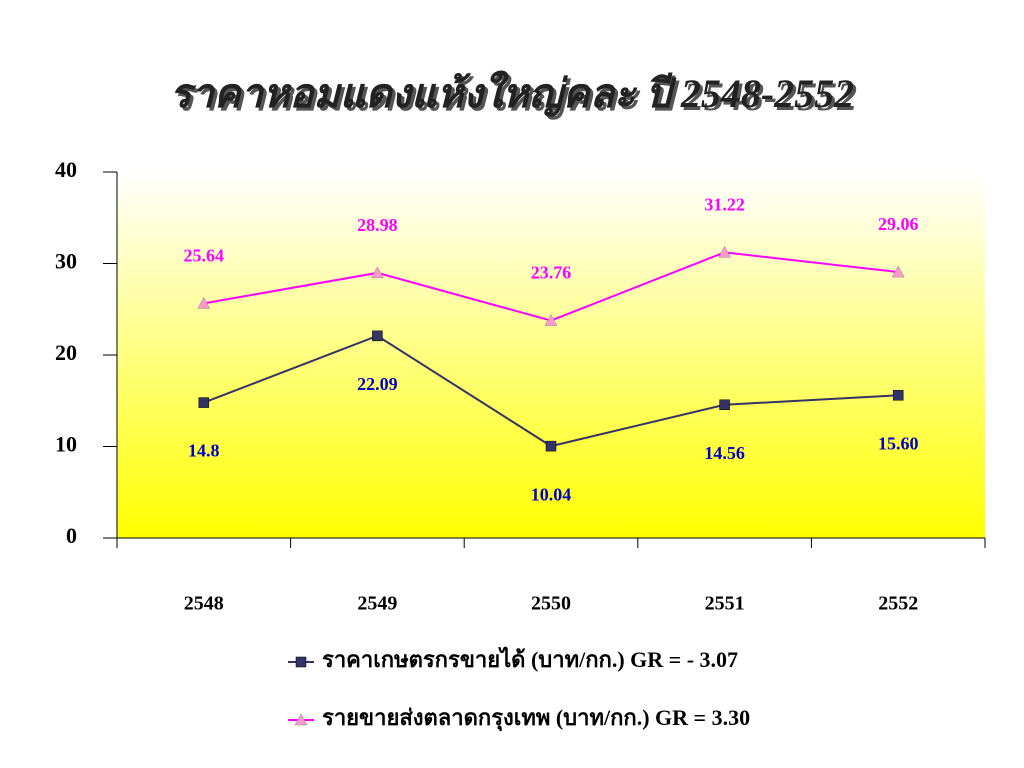 The image size is (1024, 768). I want to click on data-label: 23.76, so click(551, 273).